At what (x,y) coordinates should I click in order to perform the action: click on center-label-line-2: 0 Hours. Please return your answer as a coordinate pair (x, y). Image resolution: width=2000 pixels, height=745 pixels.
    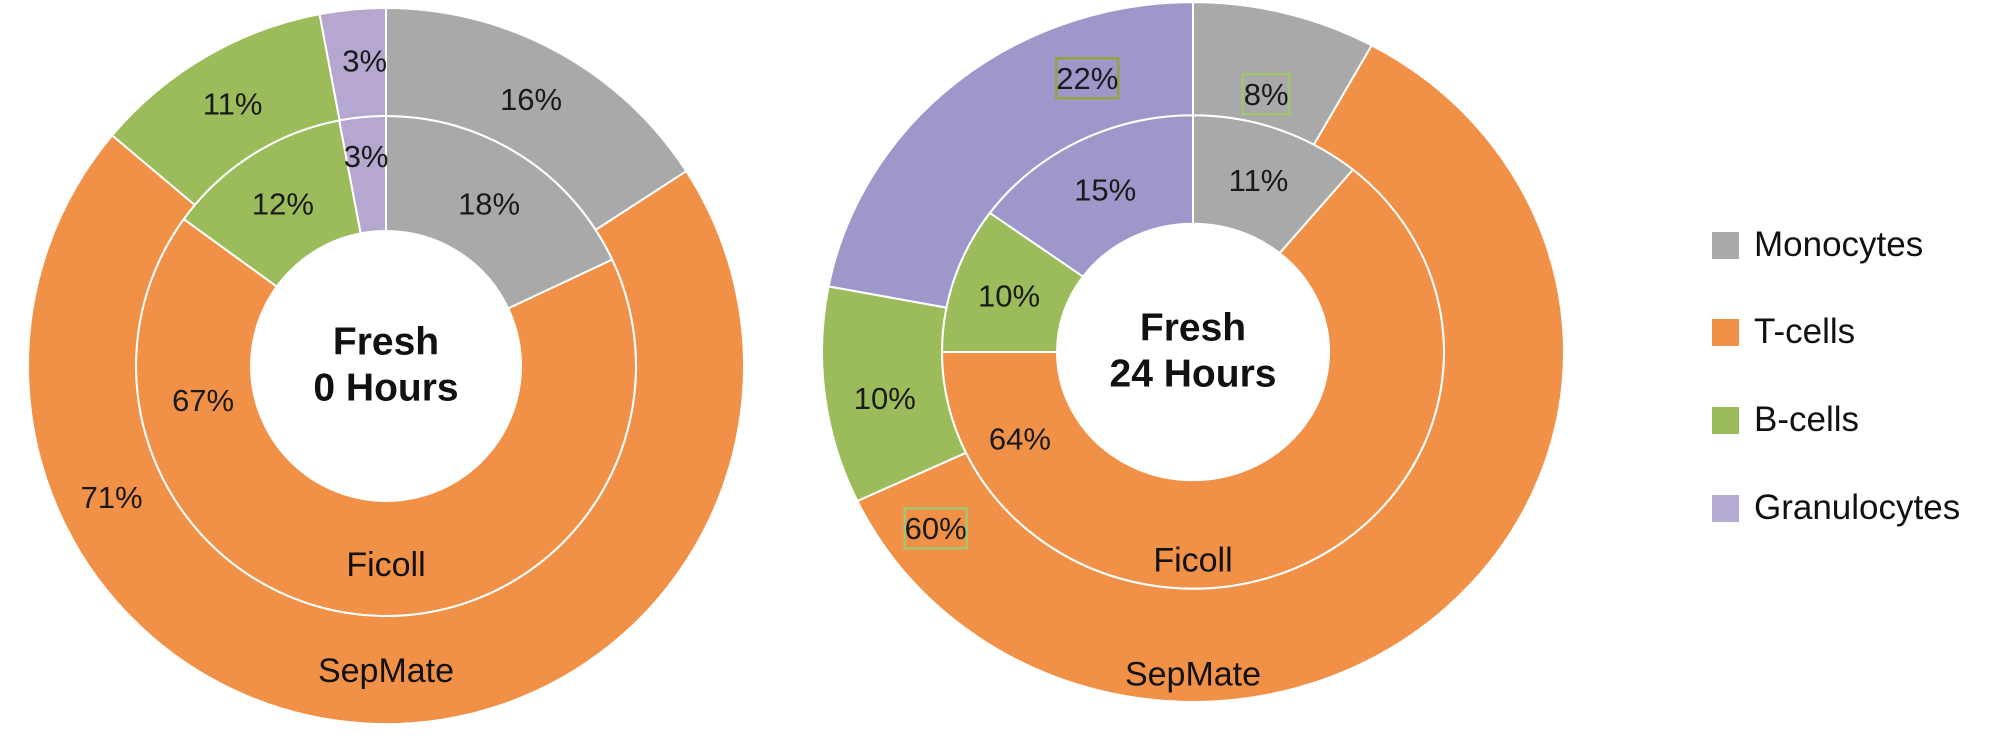
    Looking at the image, I should click on (385, 388).